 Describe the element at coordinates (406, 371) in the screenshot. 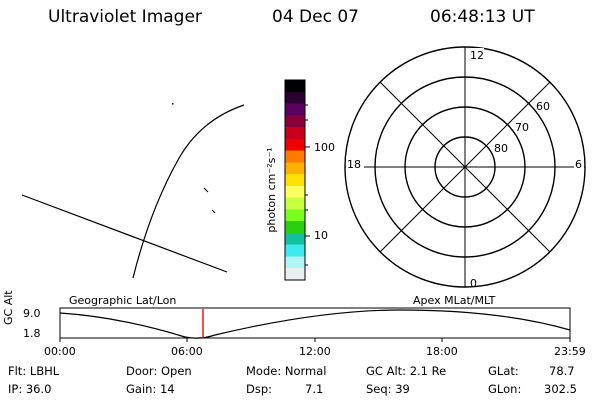

I see `gc-alt-info: GC Alt: 2.1 Re` at that location.